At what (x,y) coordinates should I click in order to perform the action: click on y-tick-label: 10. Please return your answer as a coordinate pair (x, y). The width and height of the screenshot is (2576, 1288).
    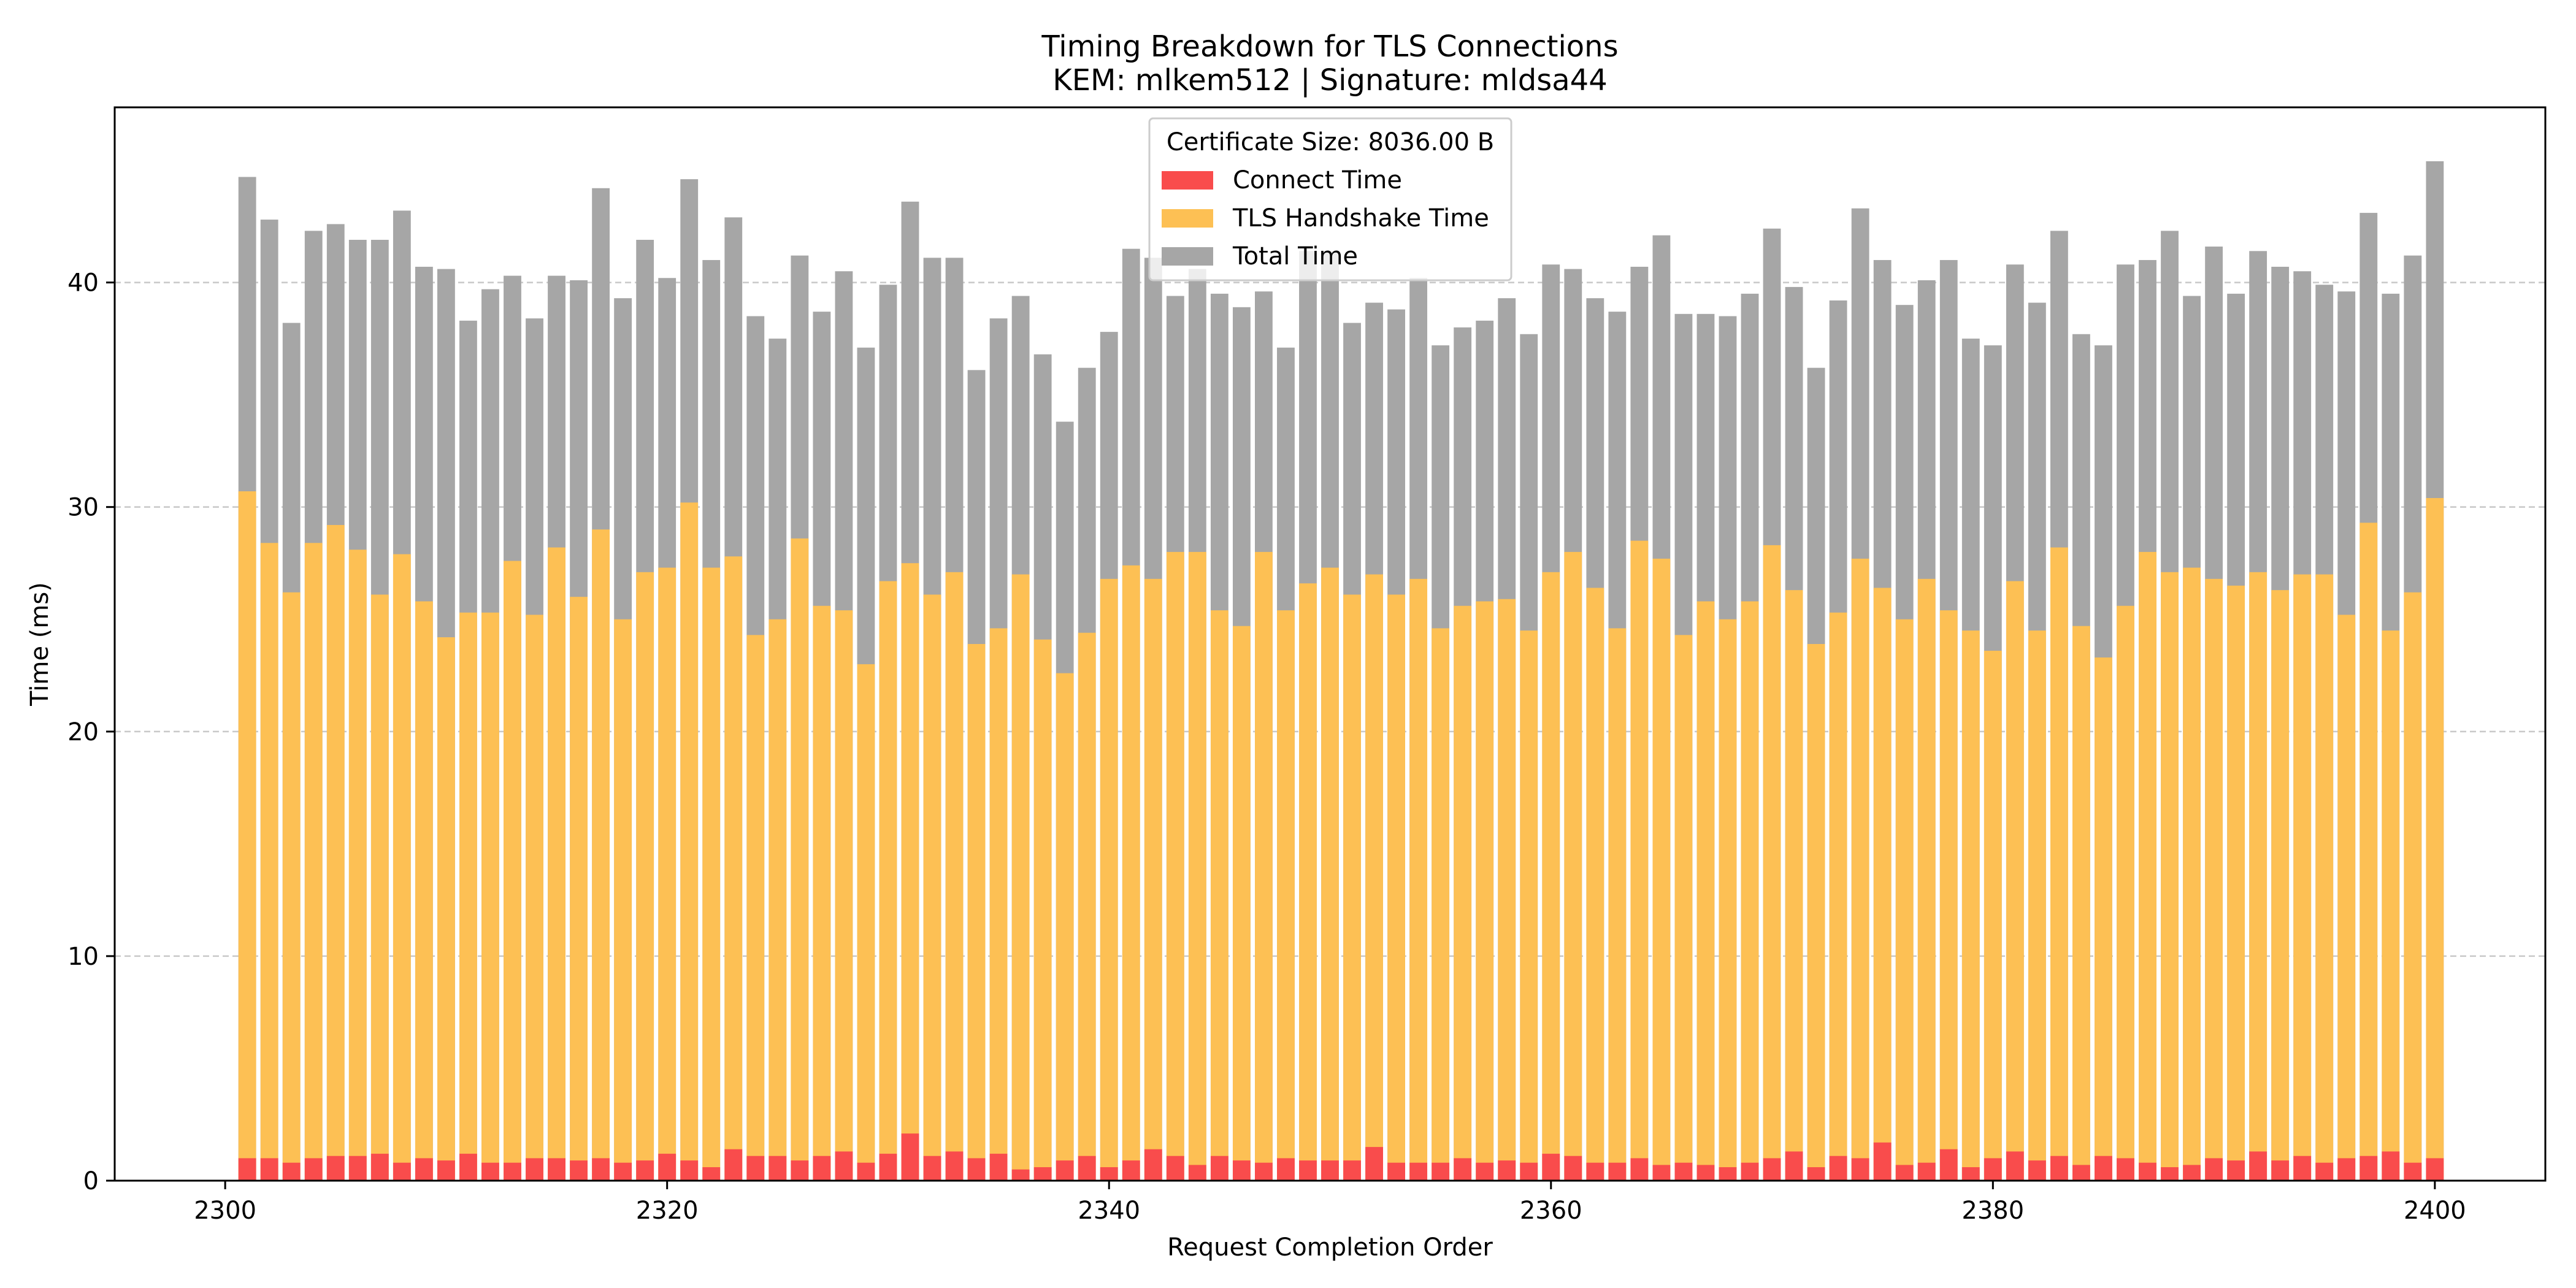
    Looking at the image, I should click on (83, 957).